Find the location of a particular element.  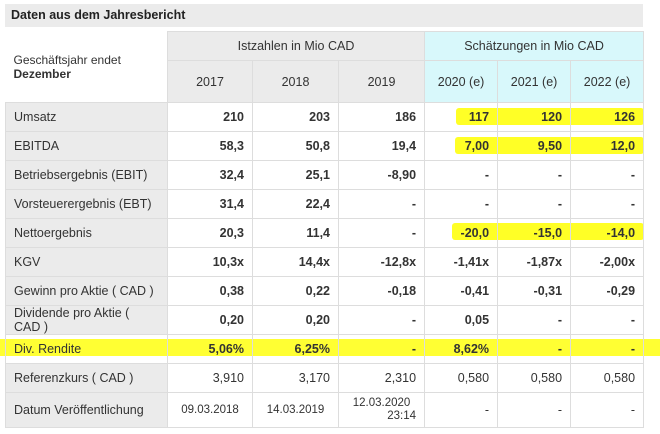

row-label: Referenzkurs ( CAD ) is located at coordinates (86, 378).